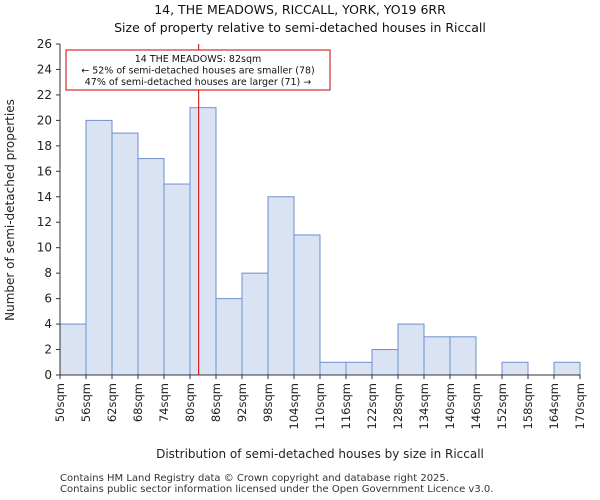  I want to click on x-tick-label: 74sqm, so click(164, 402).